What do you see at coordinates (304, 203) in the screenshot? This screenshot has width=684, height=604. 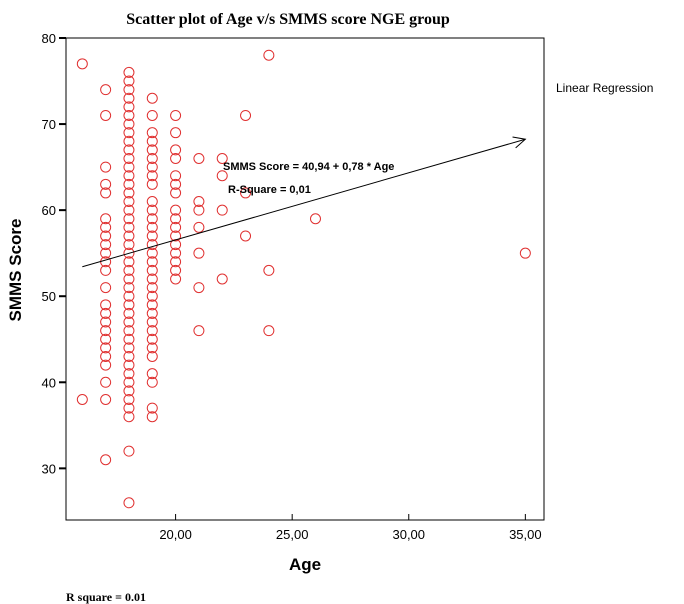 I see `regression-line` at bounding box center [304, 203].